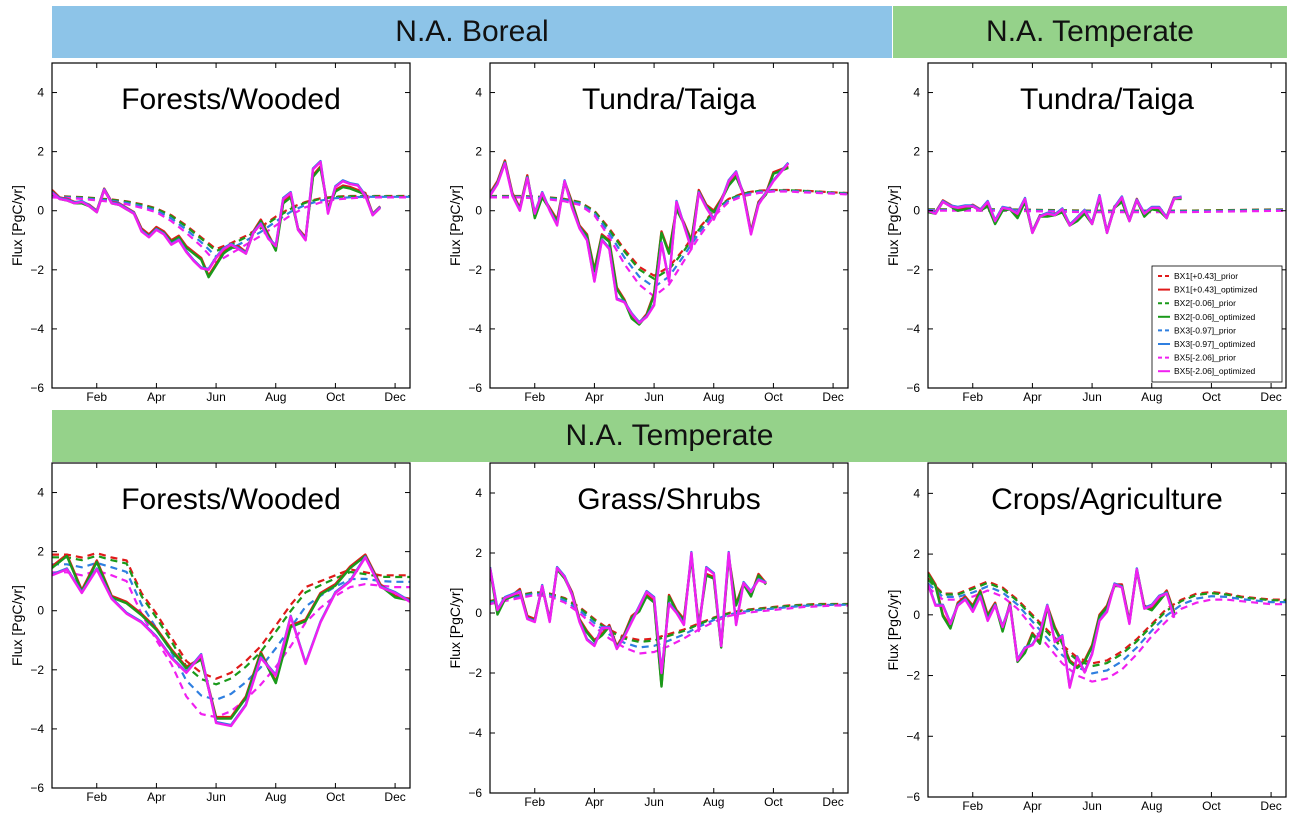 This screenshot has height=817, width=1291. What do you see at coordinates (1205, 303) in the screenshot?
I see `legend-label: BX2[-0.06]_prior` at bounding box center [1205, 303].